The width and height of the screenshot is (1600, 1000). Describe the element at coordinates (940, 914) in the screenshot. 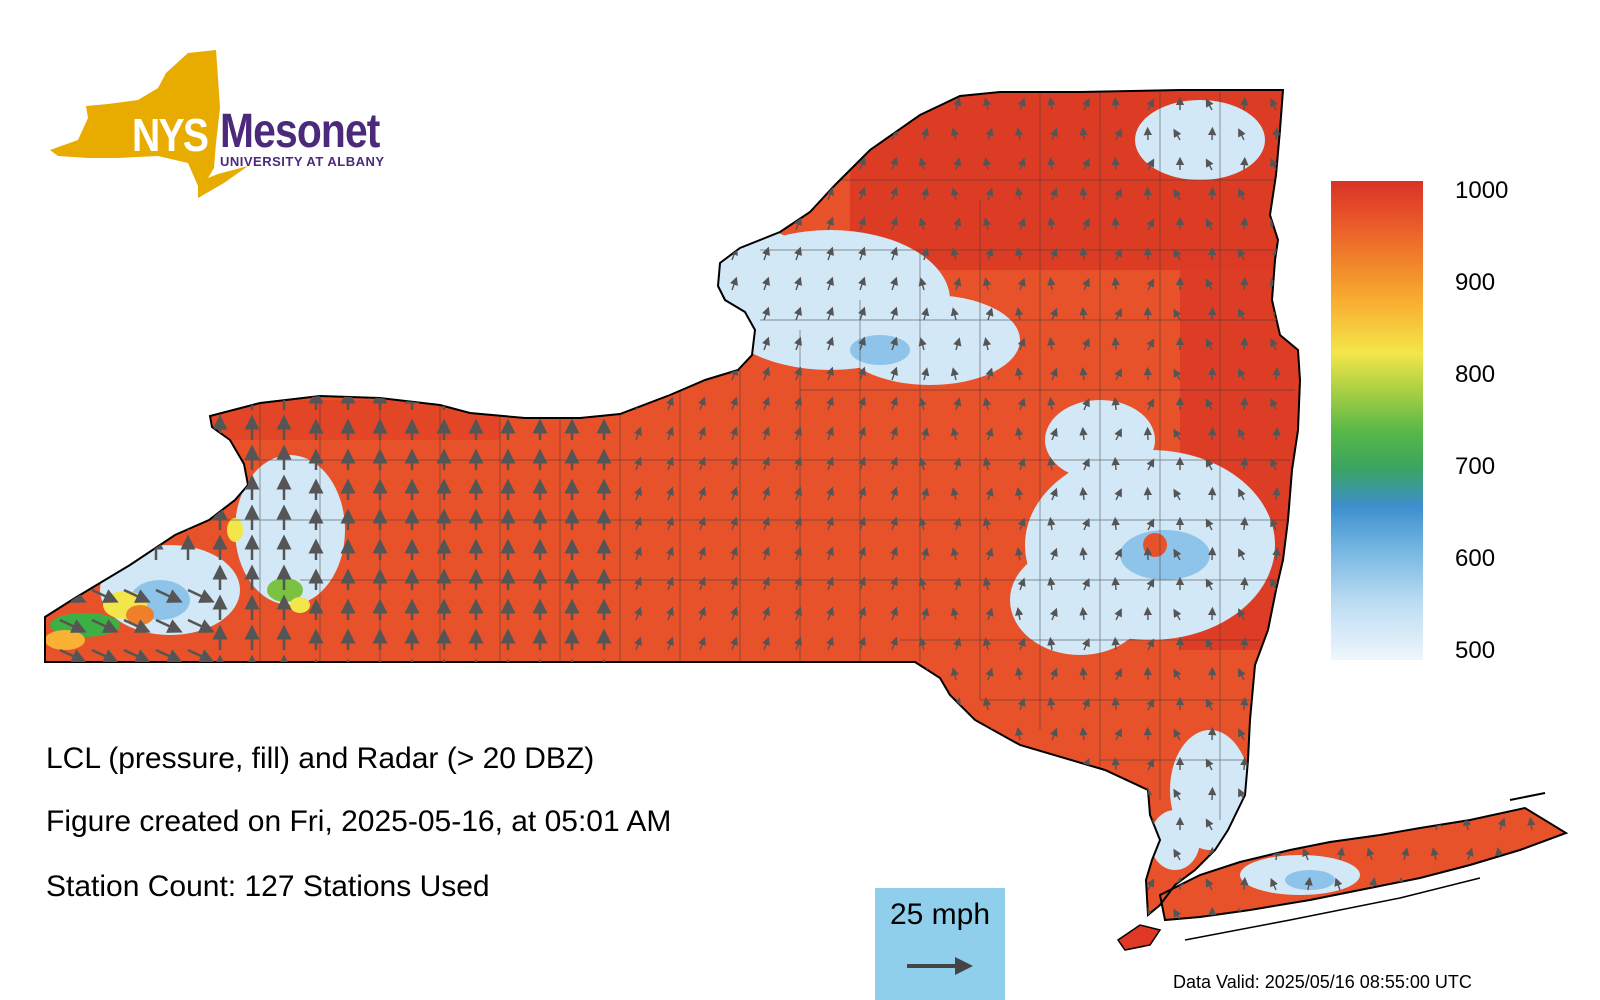

I see `wind-scale-label: 25 mph` at that location.